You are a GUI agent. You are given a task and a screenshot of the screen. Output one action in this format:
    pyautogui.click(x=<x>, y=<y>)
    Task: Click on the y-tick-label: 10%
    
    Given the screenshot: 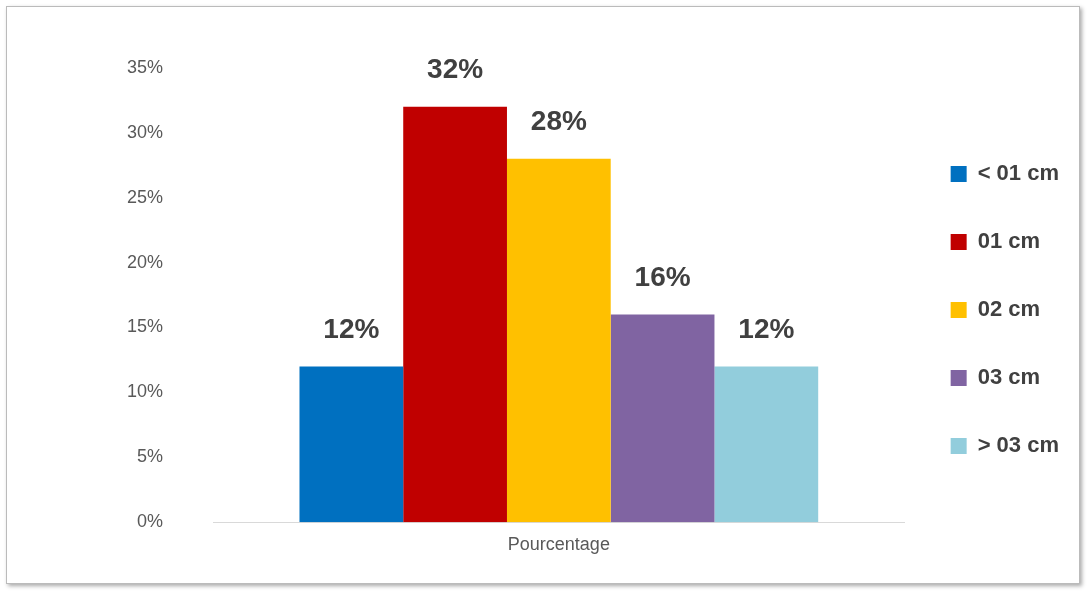 What is the action you would take?
    pyautogui.click(x=145, y=391)
    